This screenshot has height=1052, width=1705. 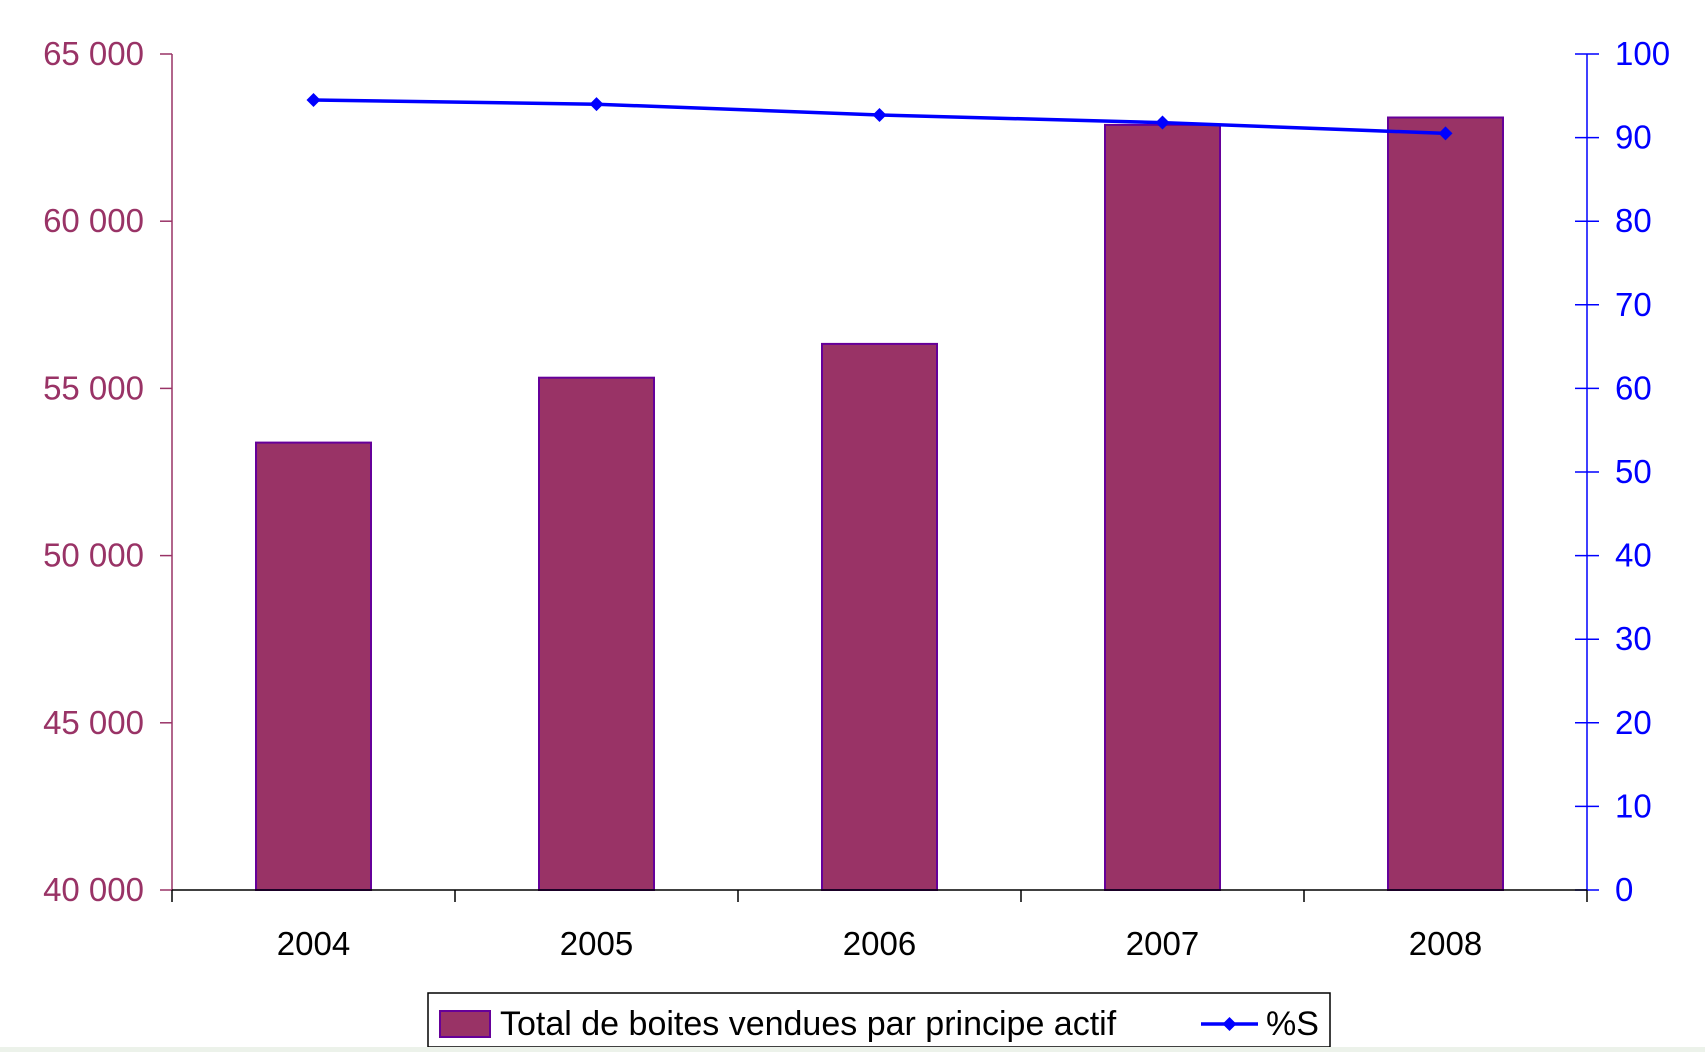 I want to click on bar-2008, so click(x=1445, y=504).